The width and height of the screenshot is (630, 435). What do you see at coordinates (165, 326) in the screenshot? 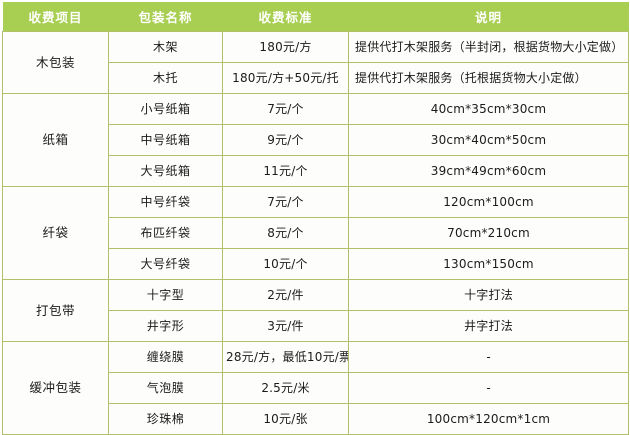
I see `item-name-cell: 井字形` at bounding box center [165, 326].